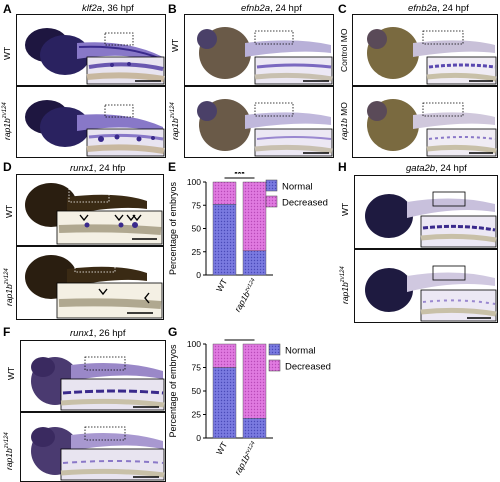 The height and width of the screenshot is (482, 500). Describe the element at coordinates (90, 210) in the screenshot. I see `panel-d-wt-image` at that location.